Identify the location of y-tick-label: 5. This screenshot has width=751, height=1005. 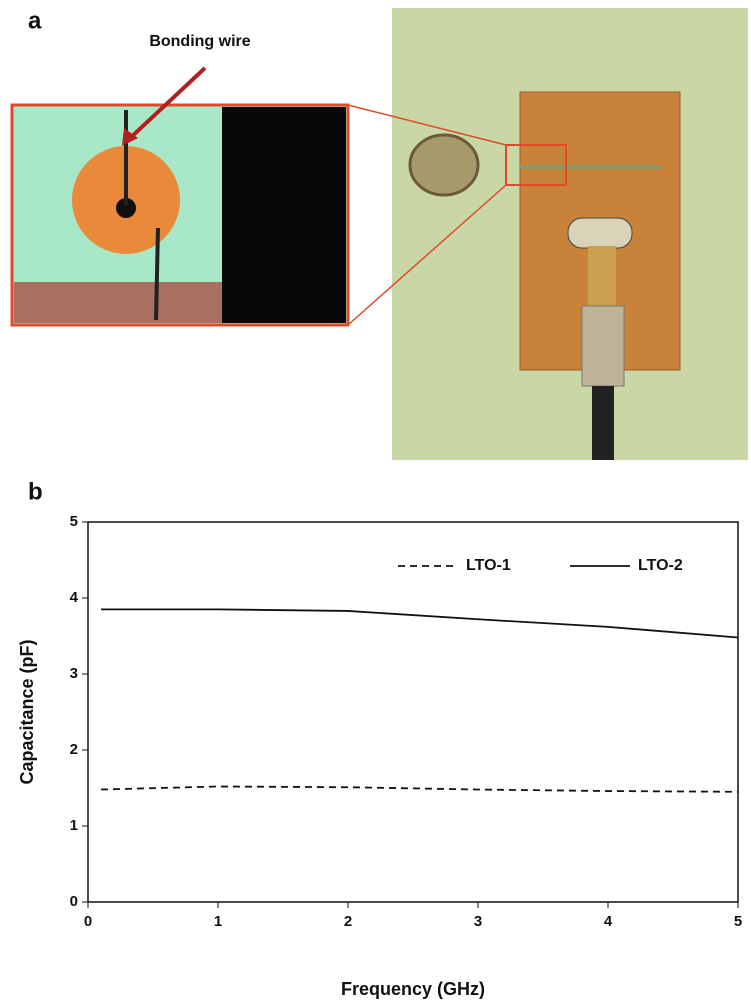
(74, 521).